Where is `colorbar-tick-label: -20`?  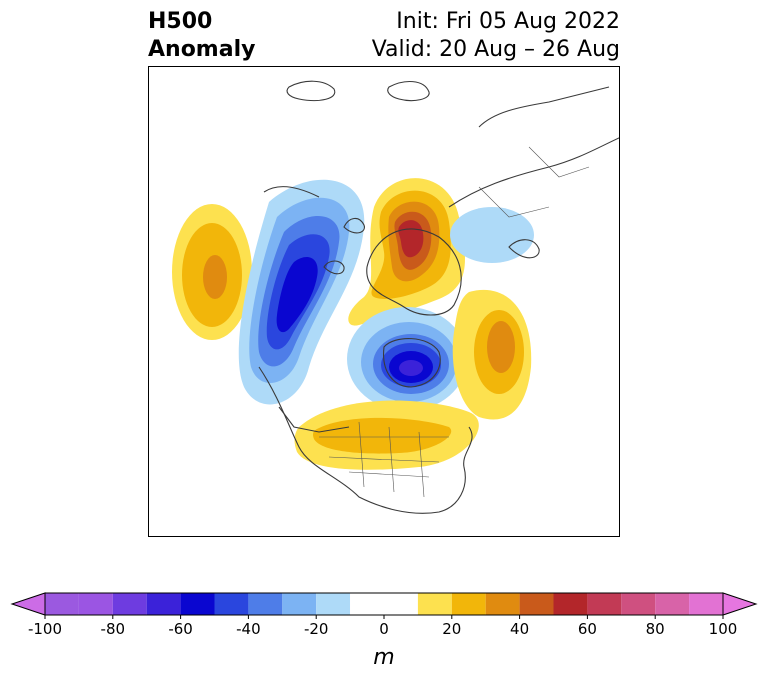 colorbar-tick-label: -20 is located at coordinates (316, 629).